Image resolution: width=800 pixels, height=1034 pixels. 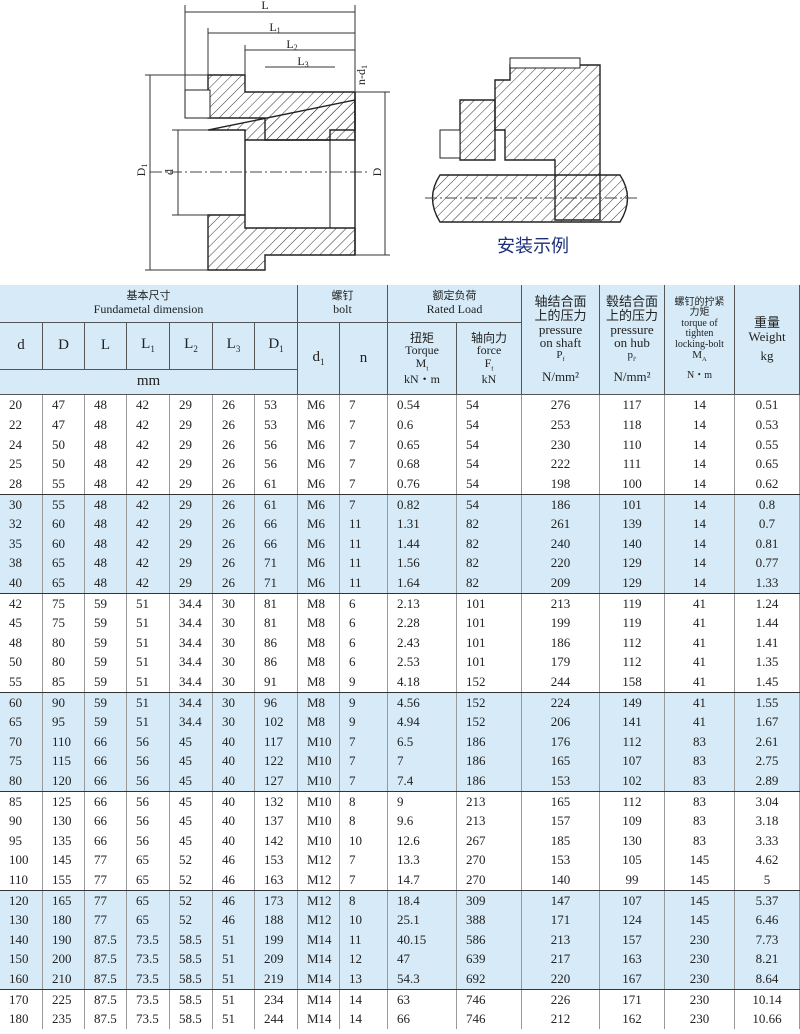 I want to click on header-en: on shaft, so click(x=560, y=343).